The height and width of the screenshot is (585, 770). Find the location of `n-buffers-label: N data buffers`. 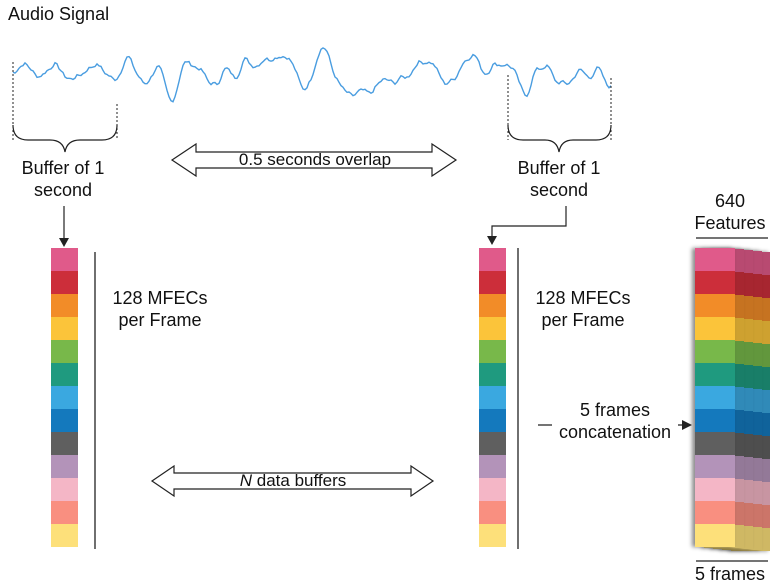

n-buffers-label: N data buffers is located at coordinates (293, 481).